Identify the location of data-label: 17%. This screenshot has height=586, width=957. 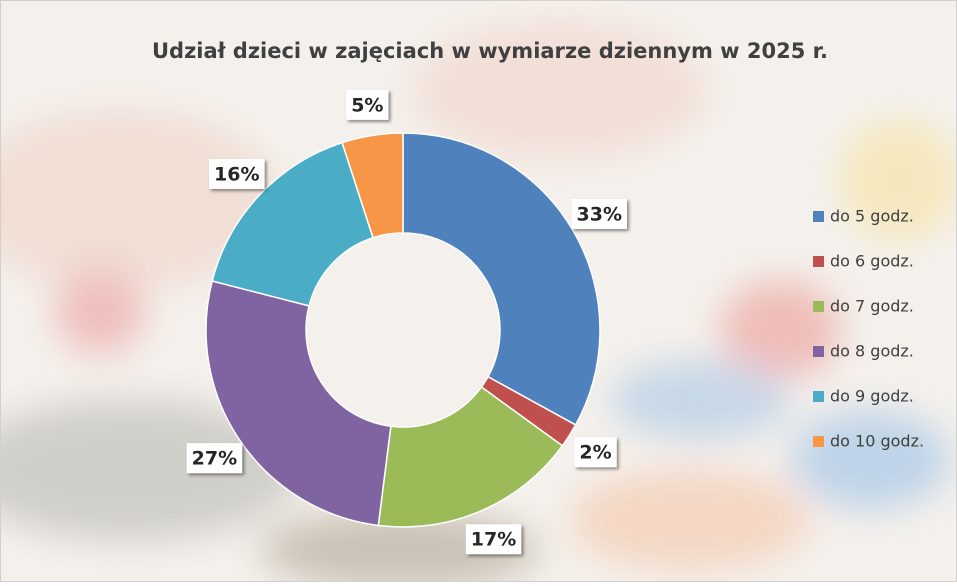
(493, 539).